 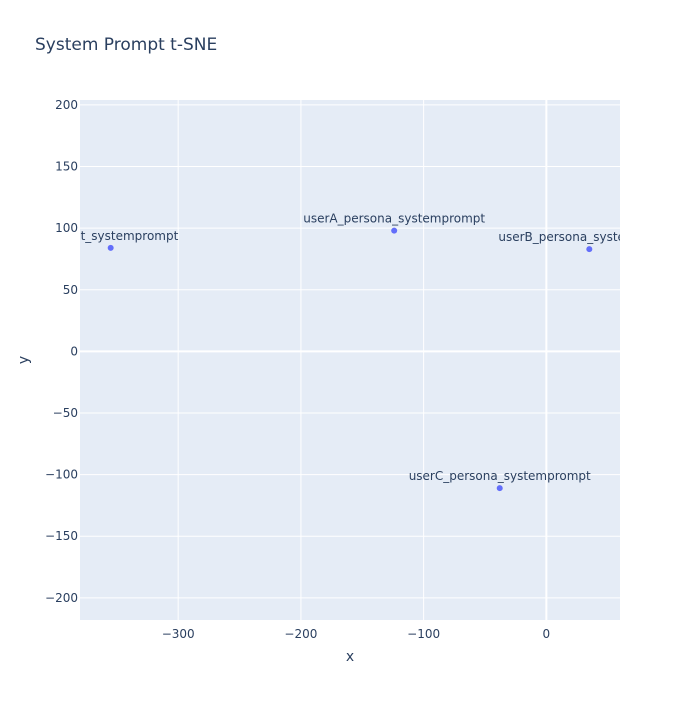 What do you see at coordinates (61, 536) in the screenshot?
I see `y-tick-label: −150` at bounding box center [61, 536].